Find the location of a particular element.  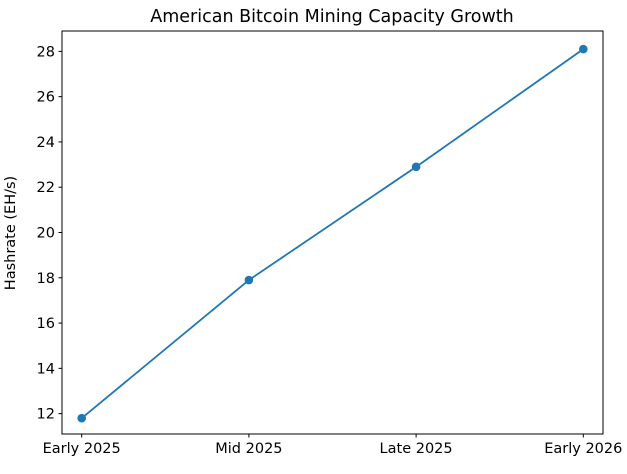

y-tick-label: 22 is located at coordinates (46, 188).